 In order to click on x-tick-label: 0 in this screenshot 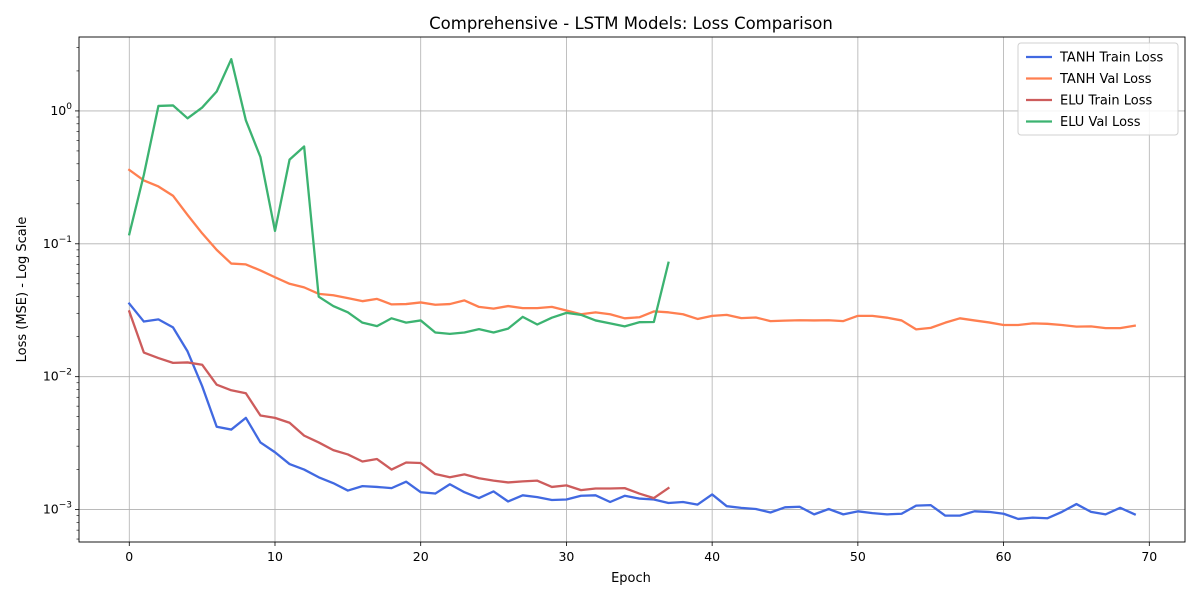, I will do `click(129, 556)`.